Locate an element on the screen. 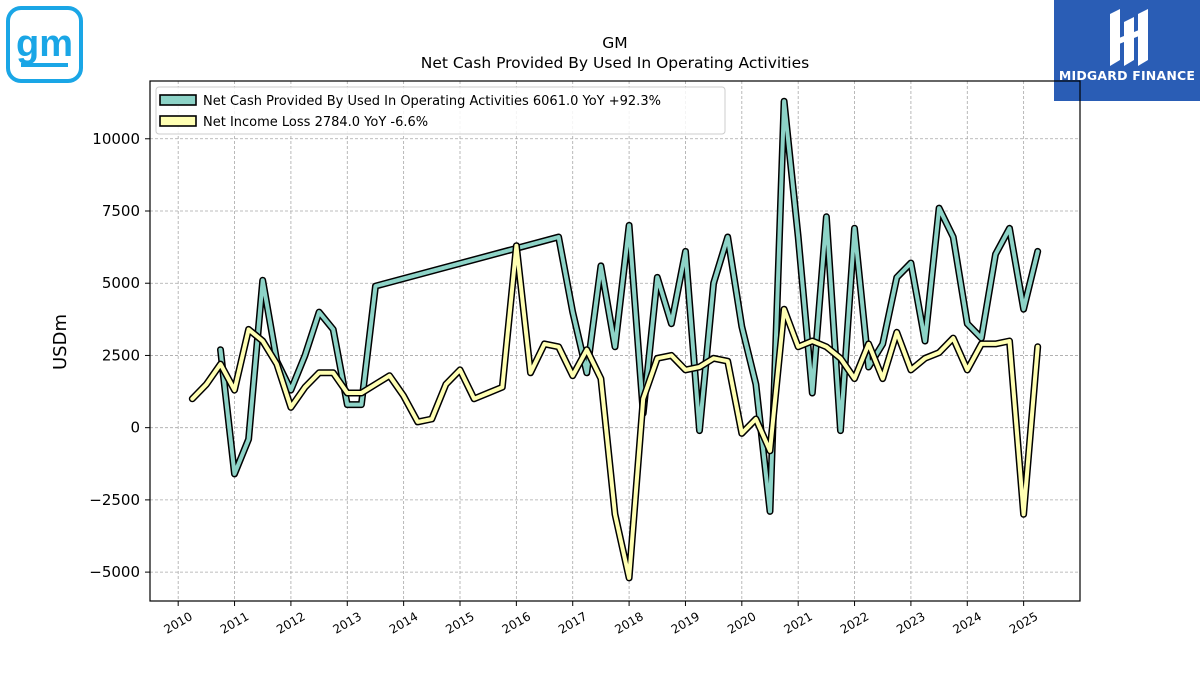  x-tick-label: 2013 is located at coordinates (347, 622).